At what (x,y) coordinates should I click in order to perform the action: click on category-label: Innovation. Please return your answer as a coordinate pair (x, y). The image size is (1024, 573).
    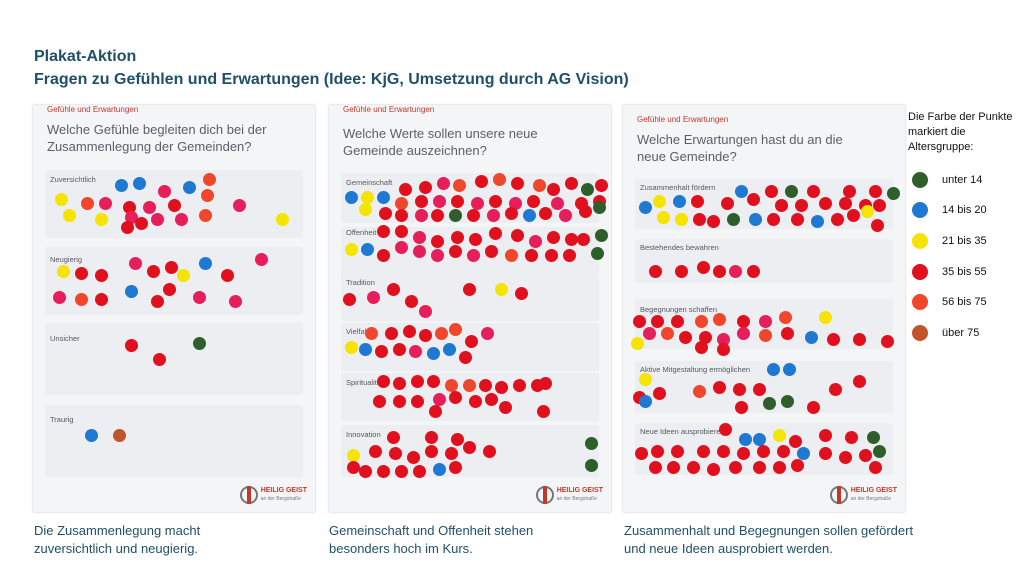
    Looking at the image, I should click on (363, 434).